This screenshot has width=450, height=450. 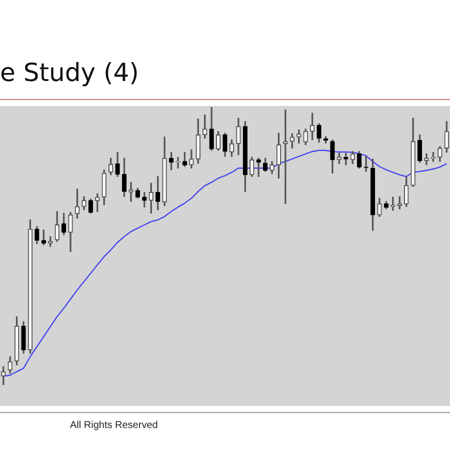 I want to click on chart-title: e Study (4), so click(x=69, y=72).